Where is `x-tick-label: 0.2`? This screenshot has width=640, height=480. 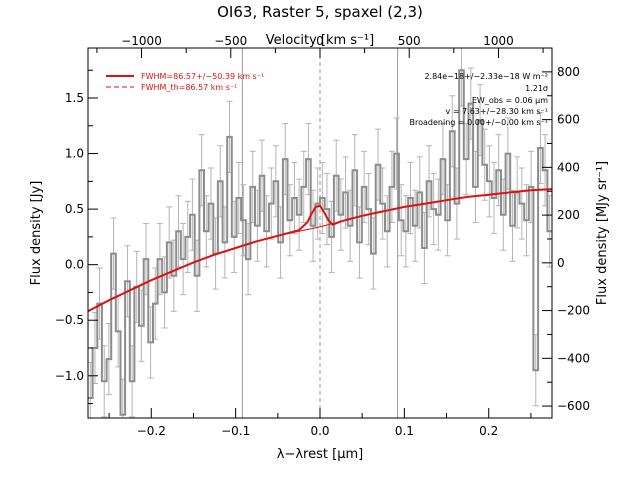 x-tick-label: 0.2 is located at coordinates (488, 431).